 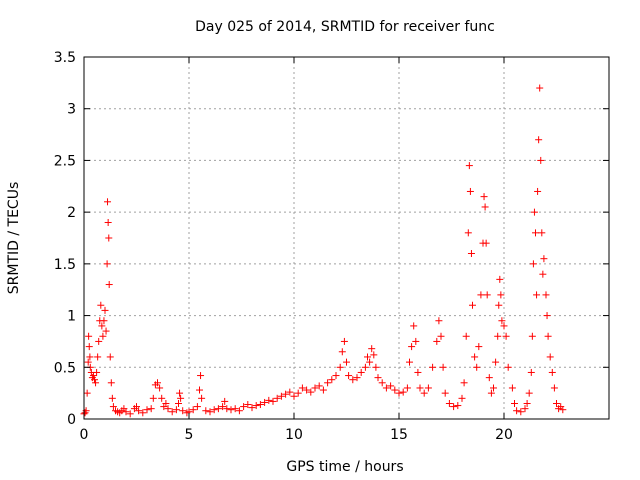 What do you see at coordinates (71, 213) in the screenshot?
I see `y-tick-label: 2` at bounding box center [71, 213].